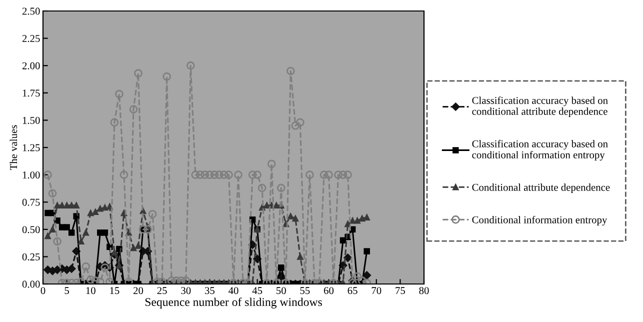 Image resolution: width=643 pixels, height=322 pixels. I want to click on x-tick-label: 10, so click(91, 290).